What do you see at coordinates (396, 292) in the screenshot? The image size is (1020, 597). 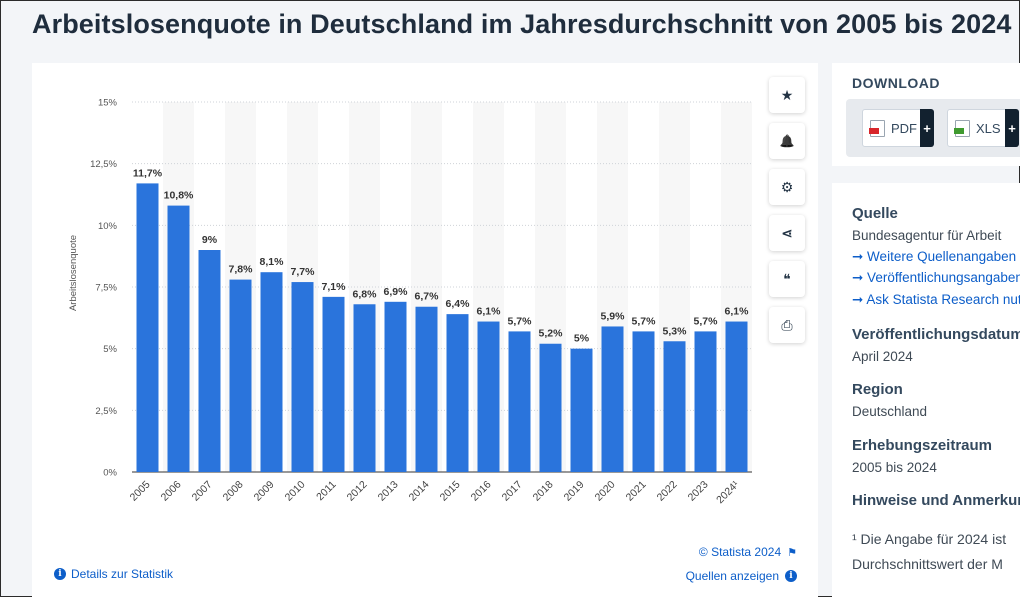 I see `bar-value-label: 6,9%` at bounding box center [396, 292].